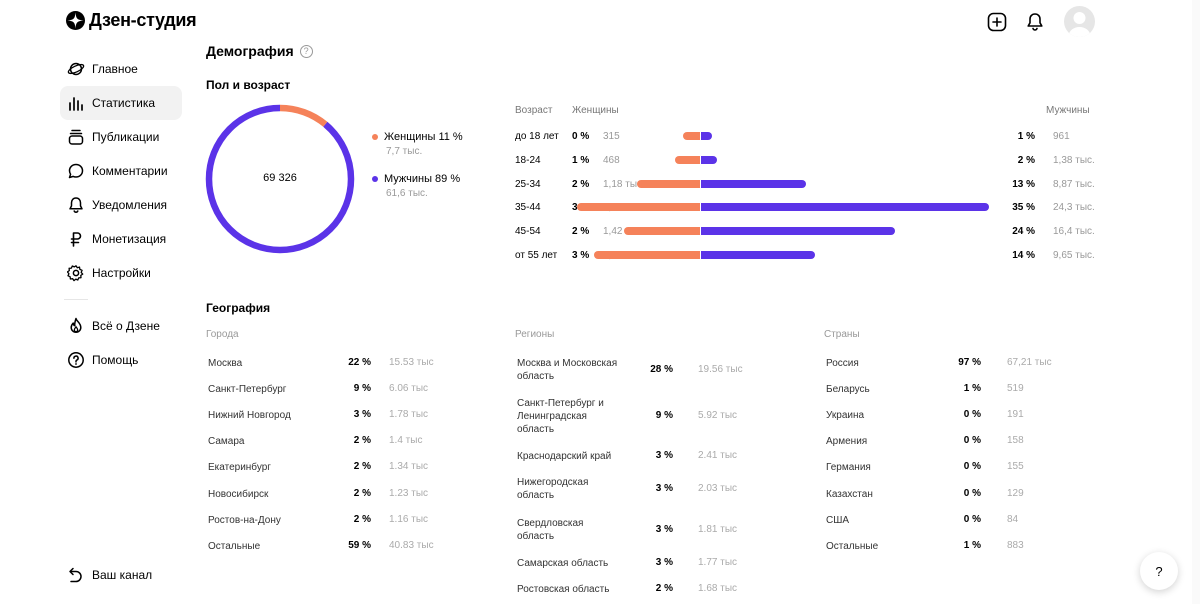 This screenshot has height=604, width=1200. Describe the element at coordinates (121, 69) in the screenshot. I see `sidebar-item-main: Главное` at that location.